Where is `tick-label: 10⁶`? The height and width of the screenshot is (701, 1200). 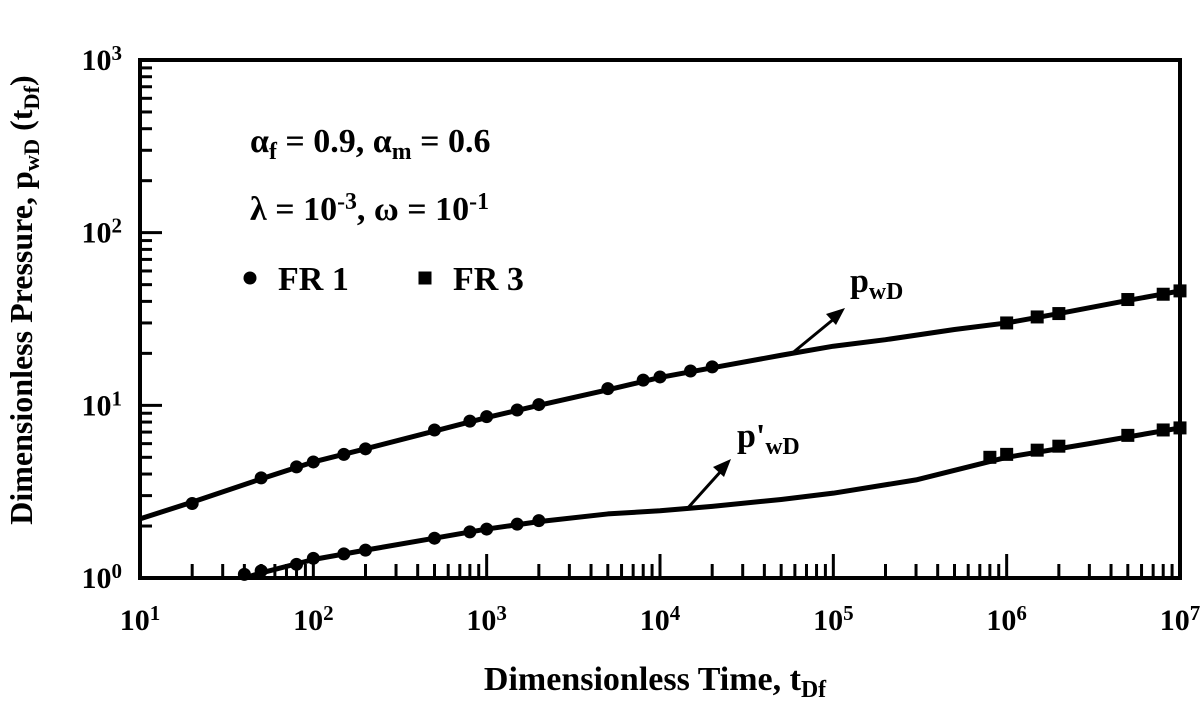 tick-label: 10⁶ is located at coordinates (1006, 619).